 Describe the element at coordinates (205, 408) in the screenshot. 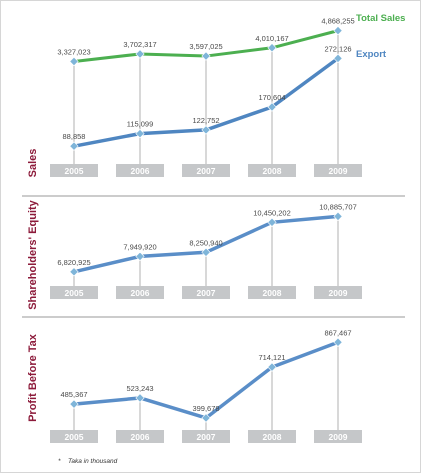

I see `data-label: 399,678` at that location.